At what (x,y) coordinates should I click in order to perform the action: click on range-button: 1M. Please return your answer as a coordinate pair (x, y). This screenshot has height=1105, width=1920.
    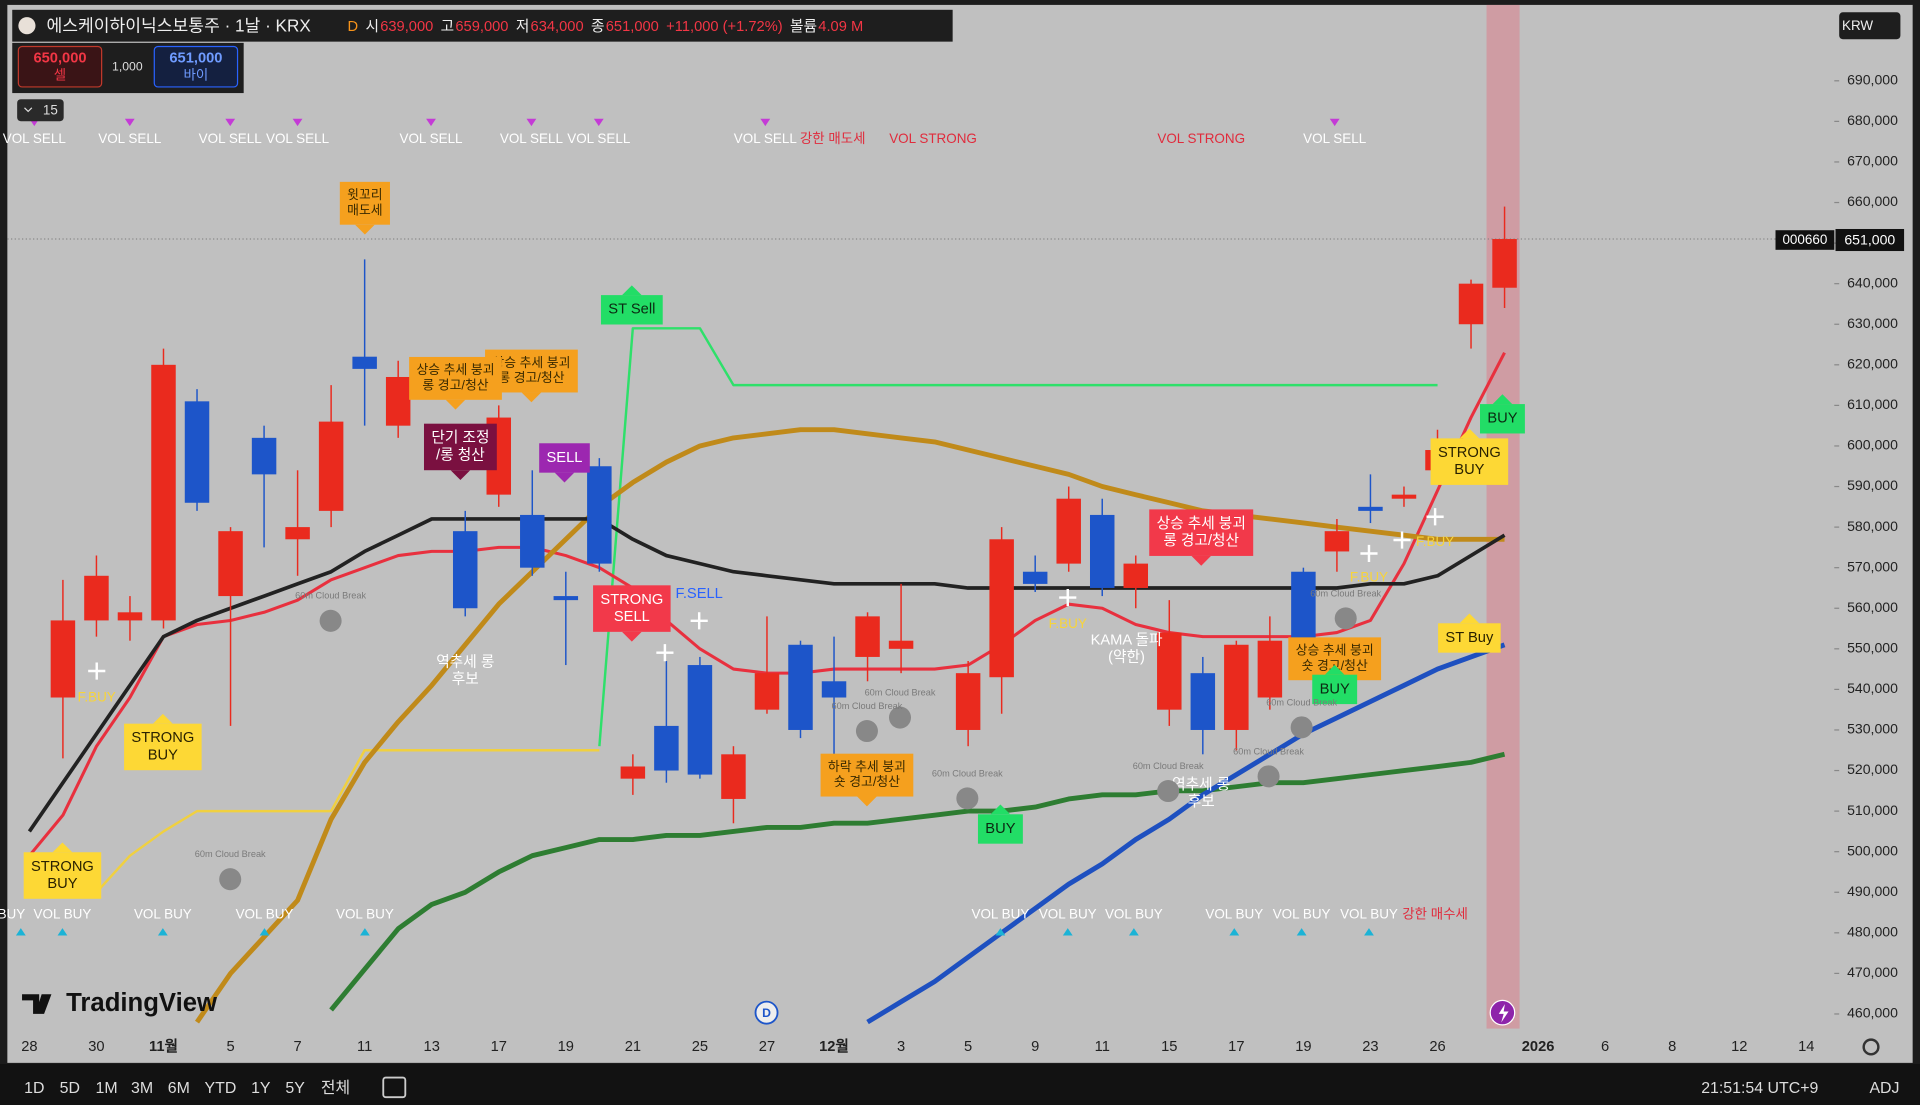
    Looking at the image, I should click on (106, 1088).